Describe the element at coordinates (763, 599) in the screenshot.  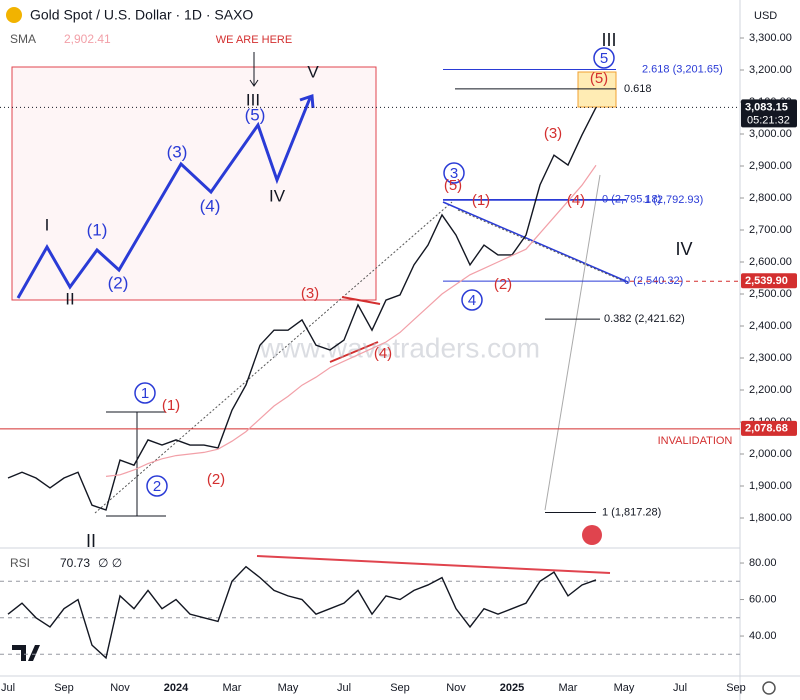
I see `rsi-tick-label: 60.00` at that location.